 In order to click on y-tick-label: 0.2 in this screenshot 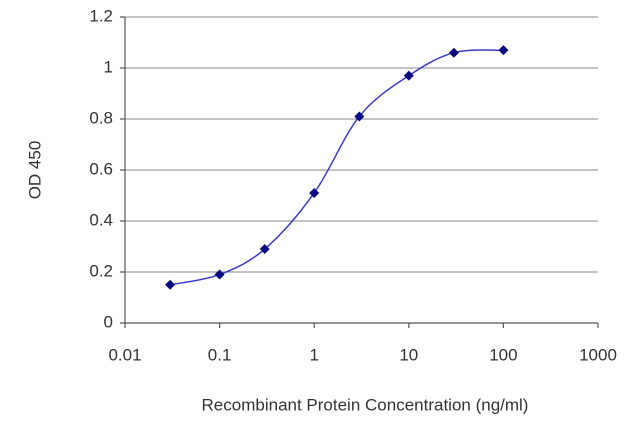, I will do `click(101, 270)`.